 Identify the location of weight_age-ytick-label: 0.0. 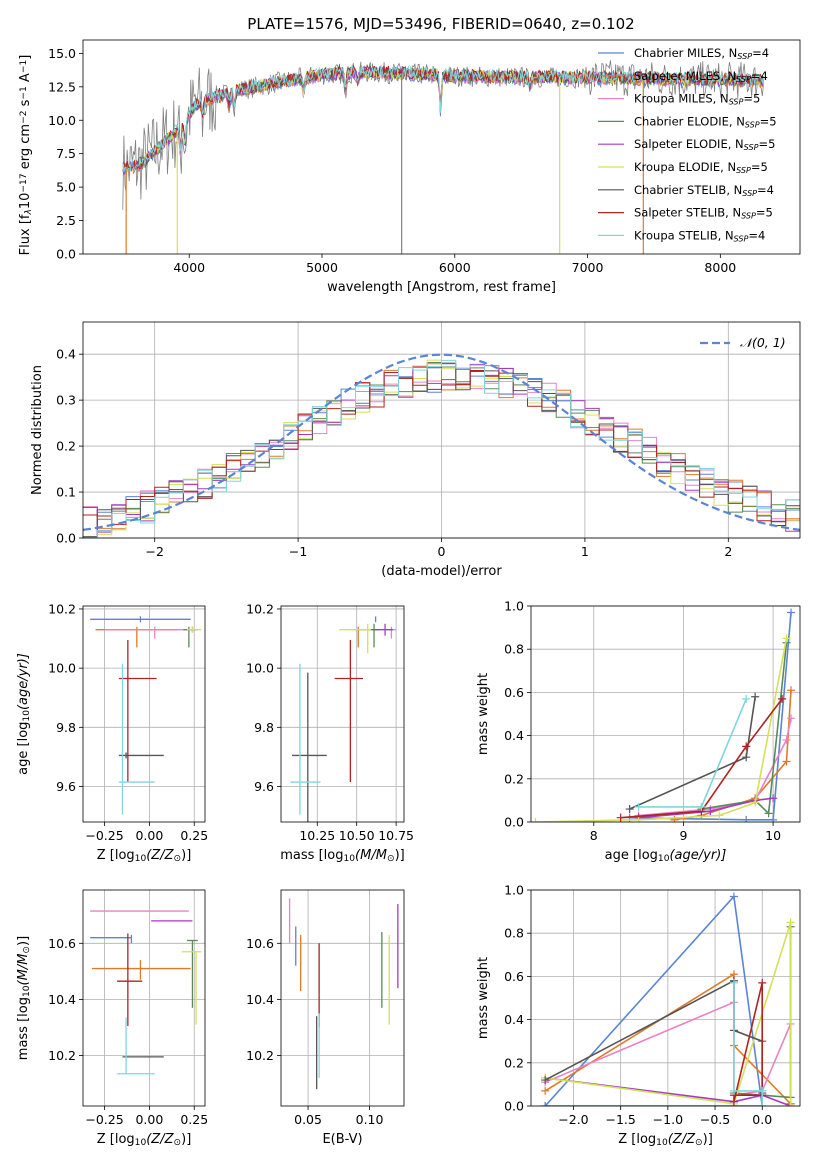
(514, 822).